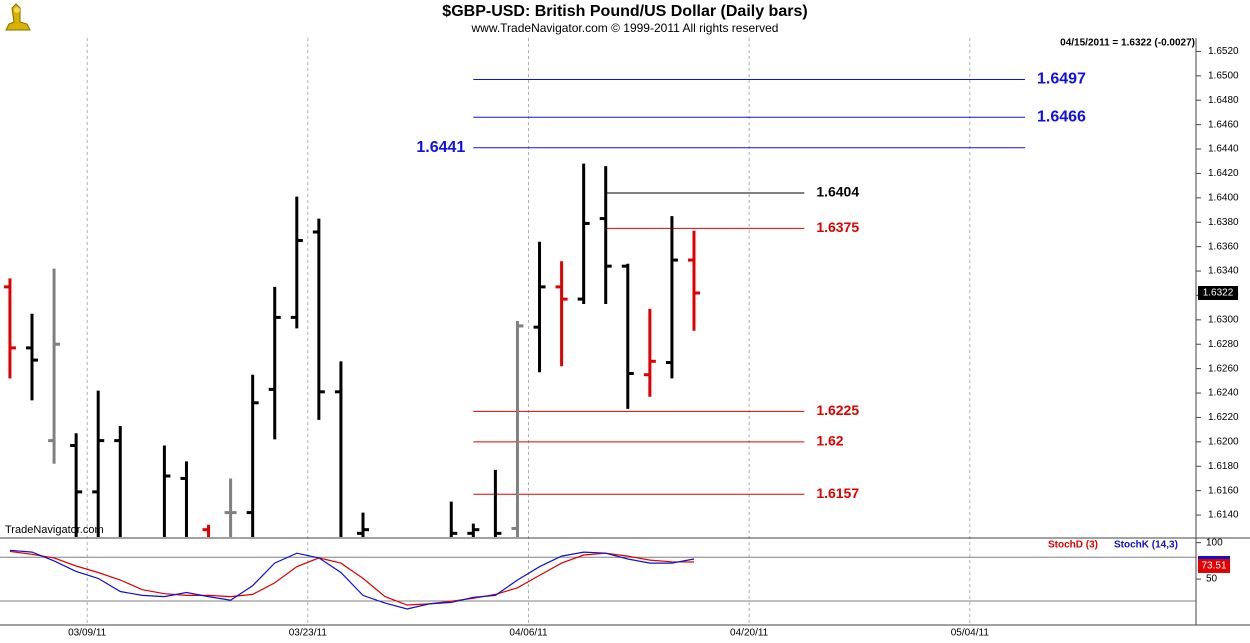  Describe the element at coordinates (1223, 368) in the screenshot. I see `y-tick-label: 1.6260` at that location.